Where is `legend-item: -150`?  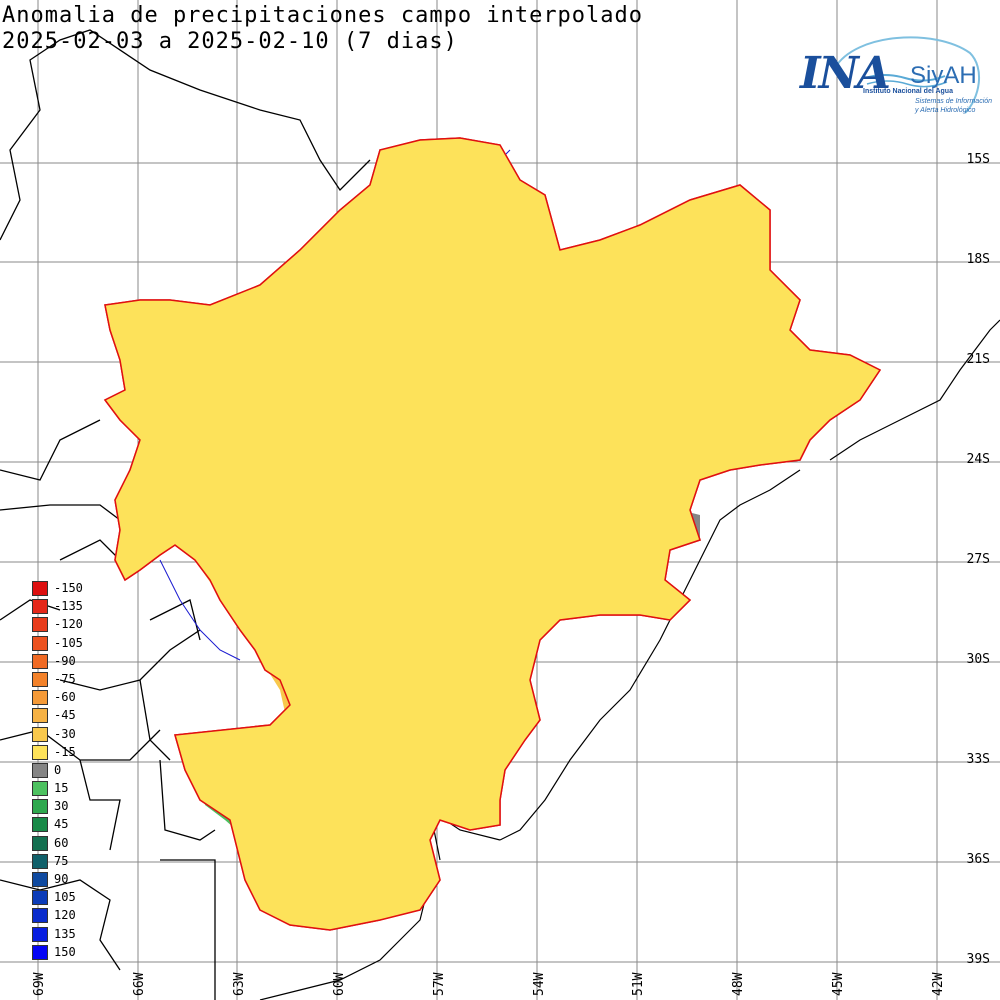 legend-item: -150 is located at coordinates (62, 589).